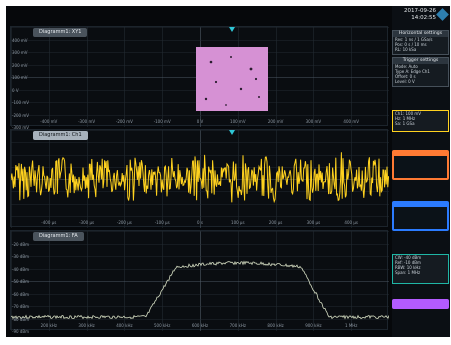  What do you see at coordinates (200, 222) in the screenshot?
I see `x-tick-label: 0 s` at bounding box center [200, 222].